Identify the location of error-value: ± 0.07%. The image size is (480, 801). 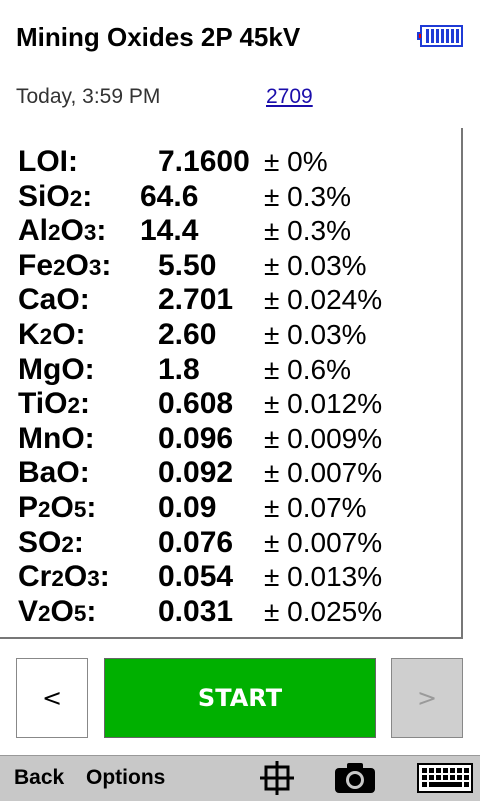
(315, 507).